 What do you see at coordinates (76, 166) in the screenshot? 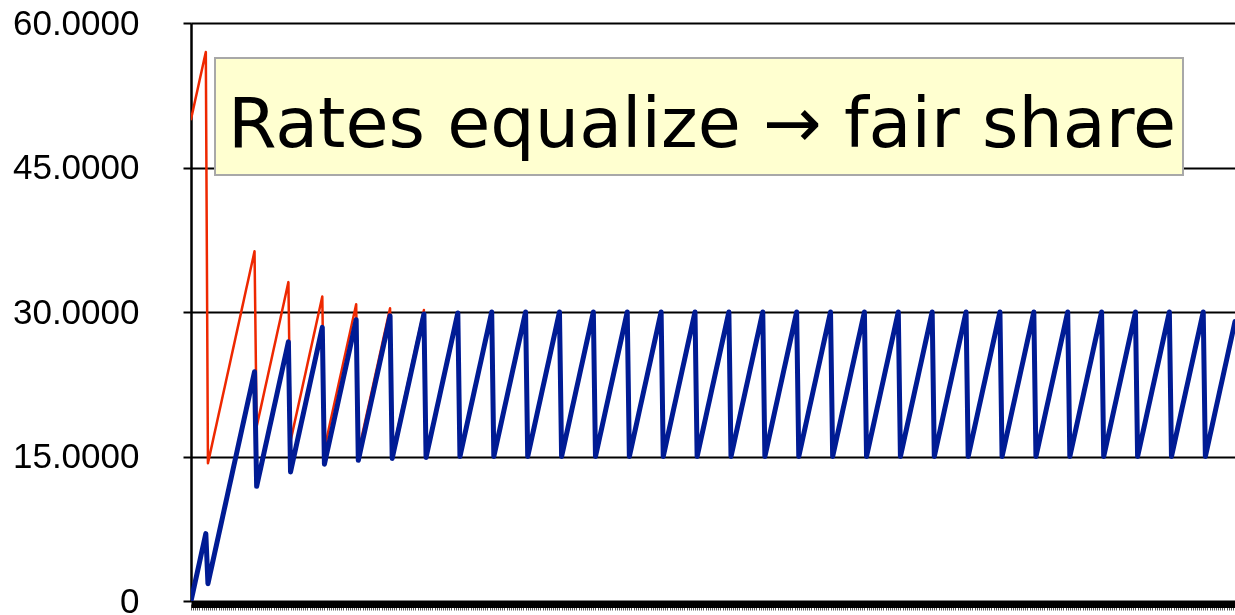
I see `y-tick-label: 45.0000` at bounding box center [76, 166].